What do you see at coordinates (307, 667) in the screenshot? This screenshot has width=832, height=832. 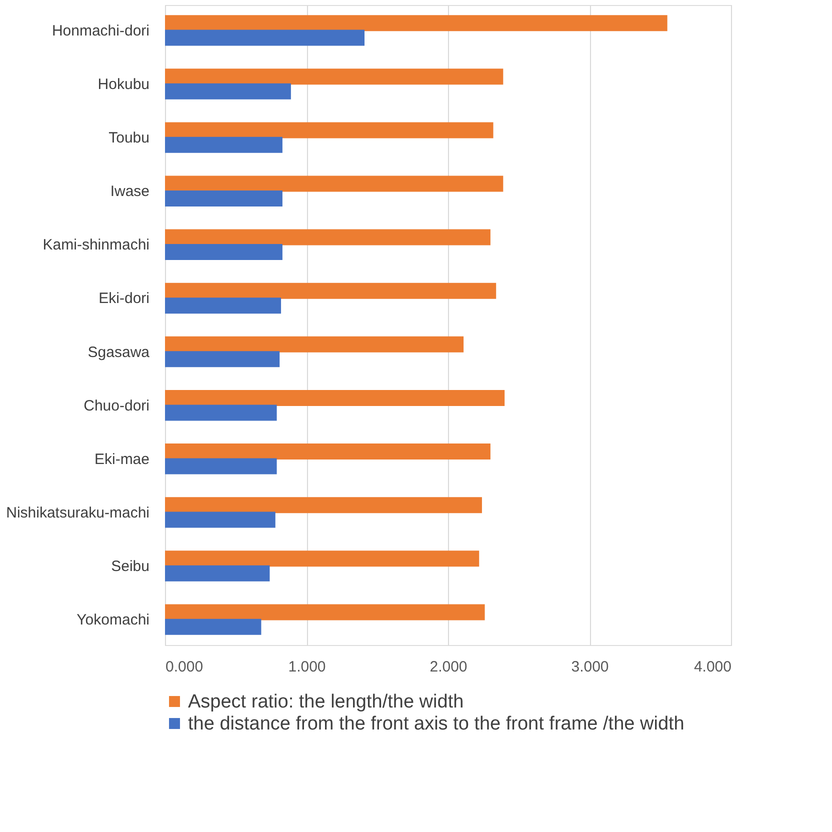 I see `x-tick-label: 1.000` at bounding box center [307, 667].